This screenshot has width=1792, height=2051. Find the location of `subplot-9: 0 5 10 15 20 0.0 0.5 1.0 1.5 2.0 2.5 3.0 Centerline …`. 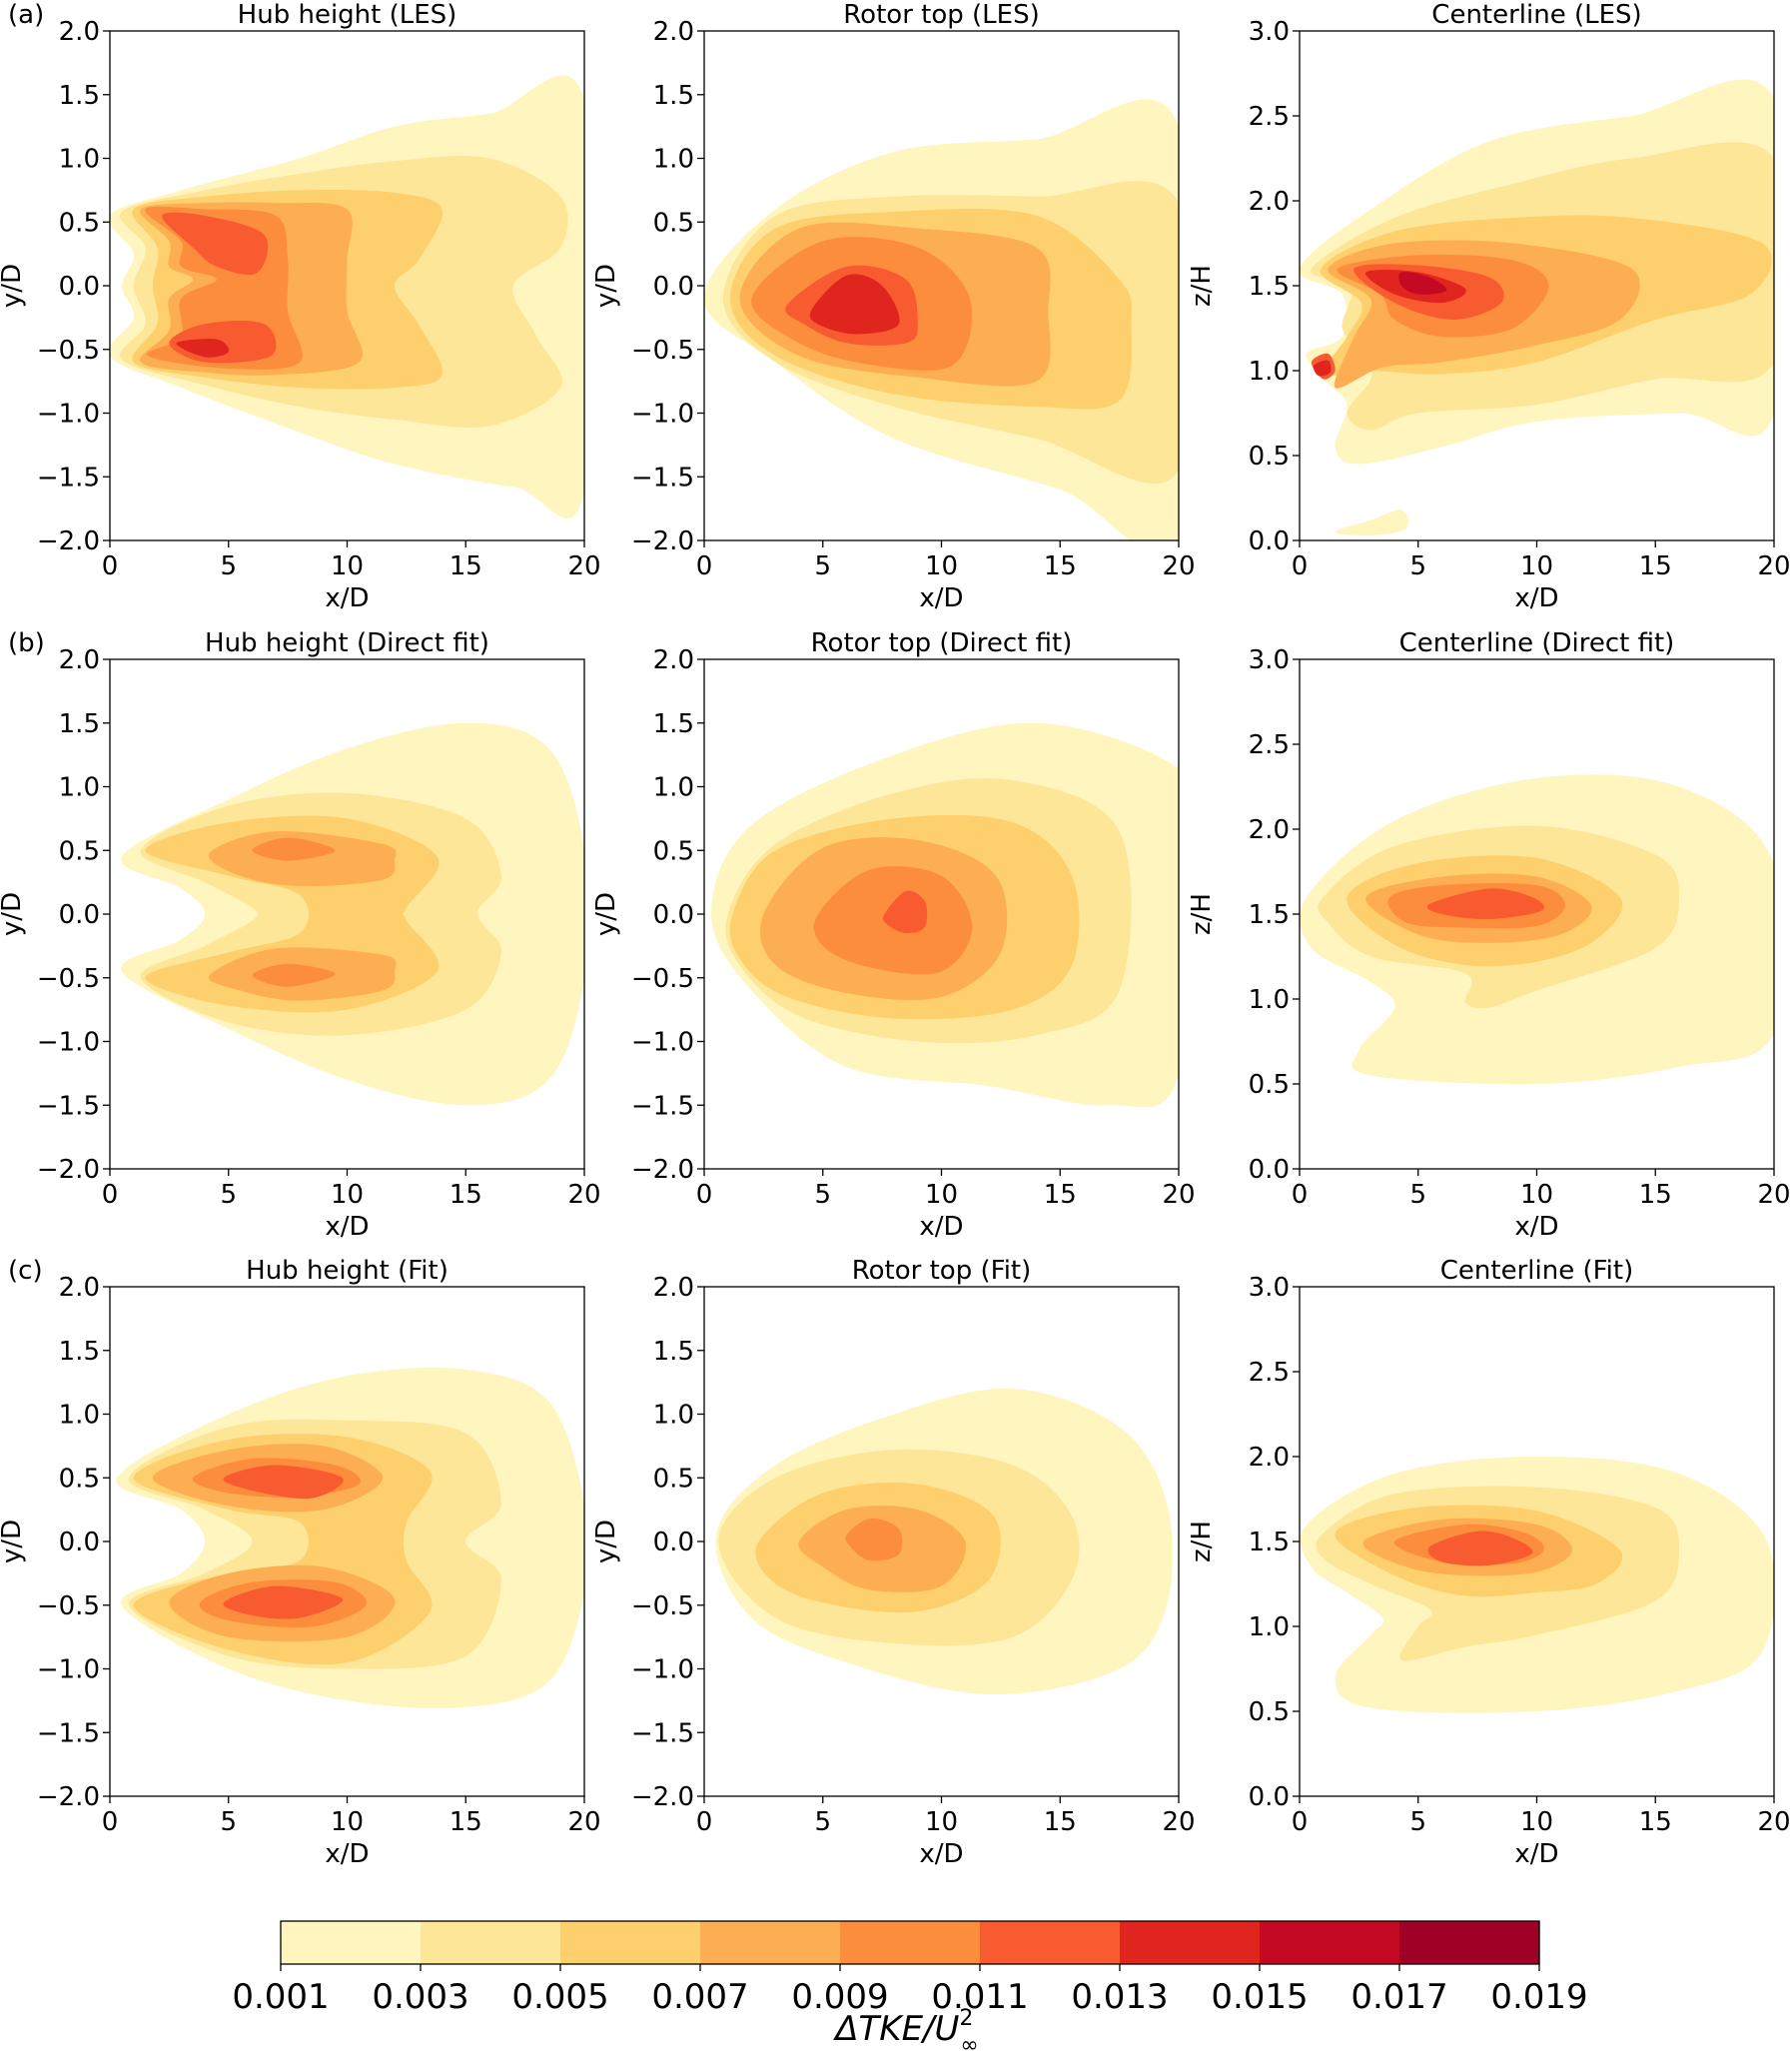

subplot-9: 0 5 10 15 20 0.0 0.5 1.0 1.5 2.0 2.5 3.0 Centerline … is located at coordinates (1489, 1562).